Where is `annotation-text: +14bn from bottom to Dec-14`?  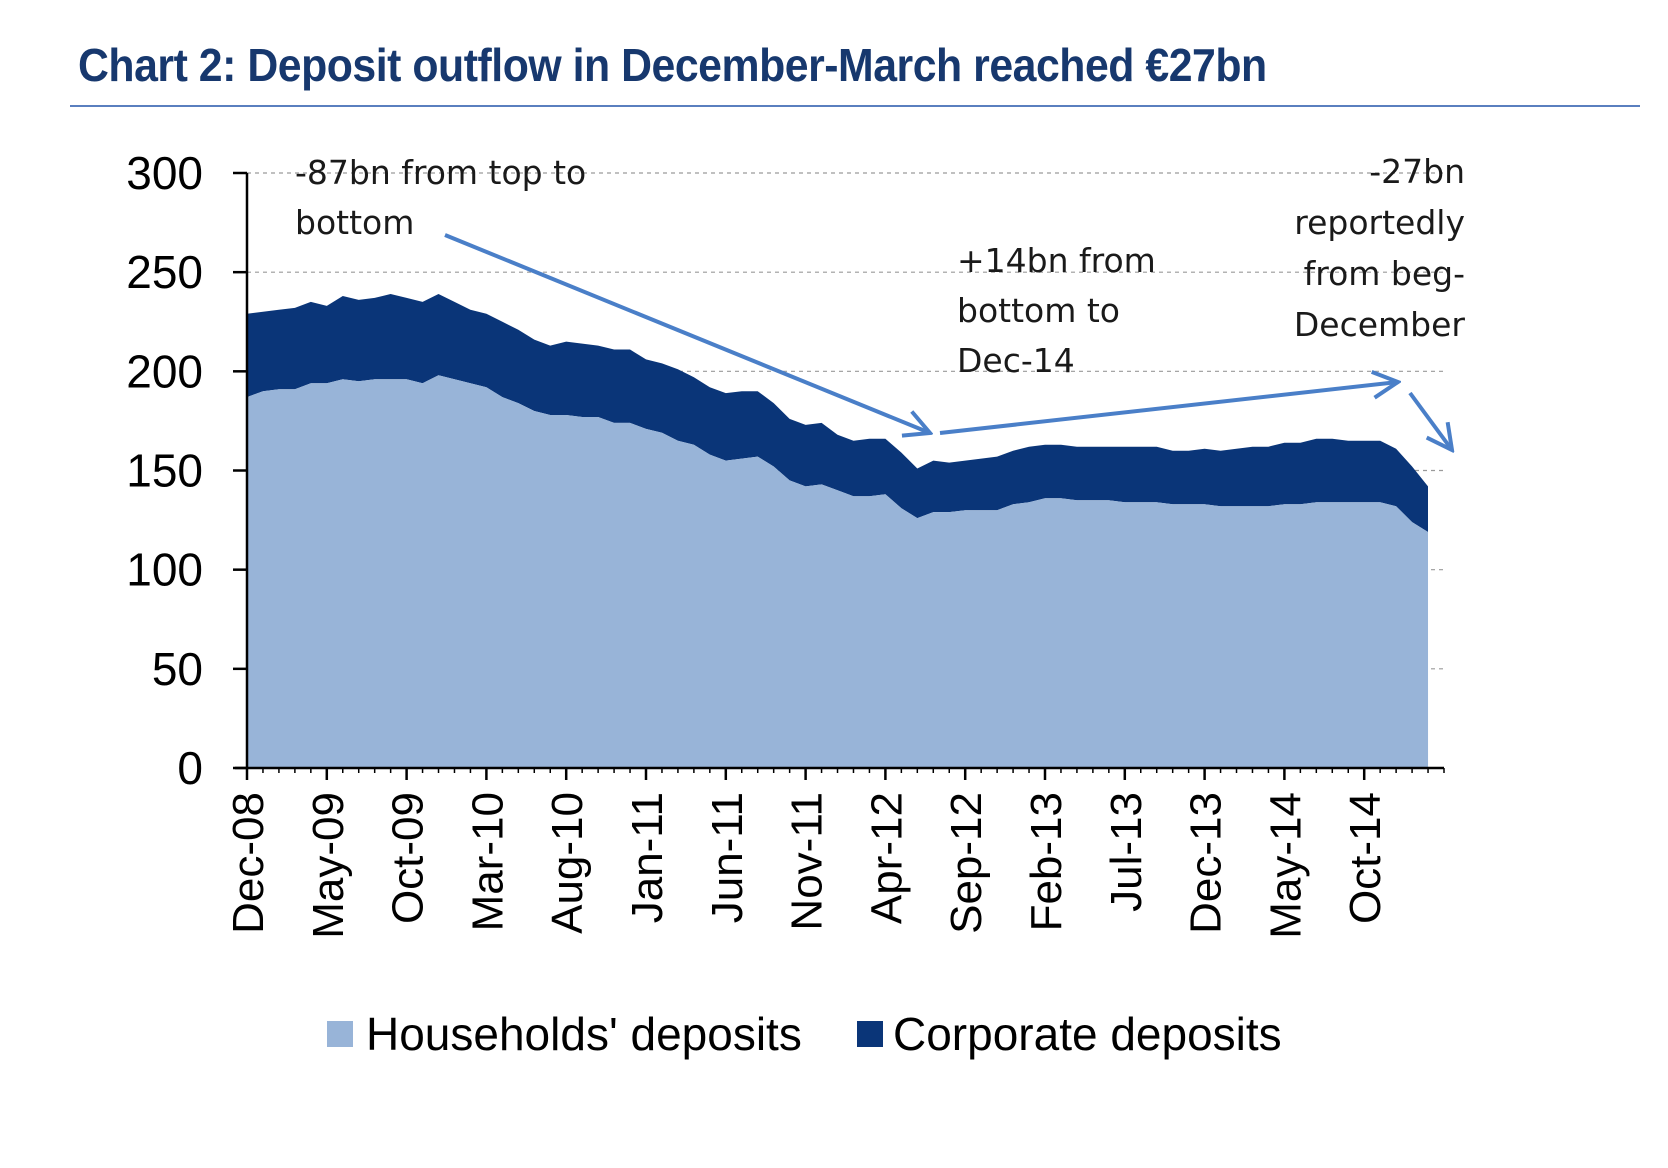 annotation-text: +14bn from bottom to Dec-14 is located at coordinates (1056, 310).